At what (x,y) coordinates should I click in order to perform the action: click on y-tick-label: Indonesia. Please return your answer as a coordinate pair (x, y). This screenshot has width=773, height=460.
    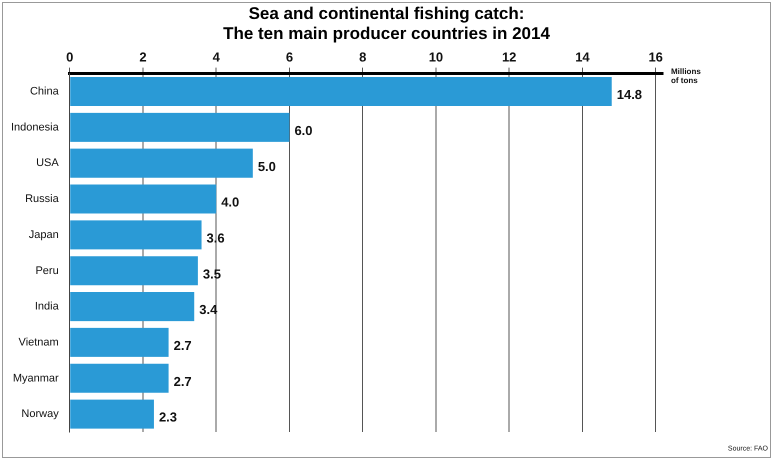
    Looking at the image, I should click on (35, 127).